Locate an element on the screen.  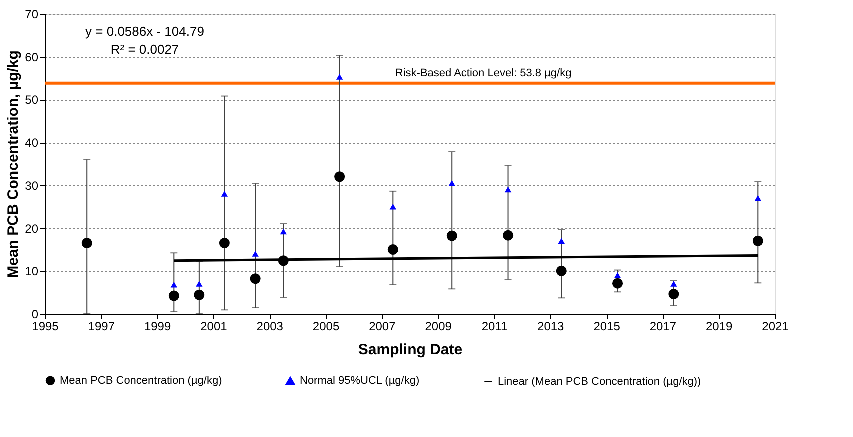
annotation: R² = 0.0027 is located at coordinates (145, 49).